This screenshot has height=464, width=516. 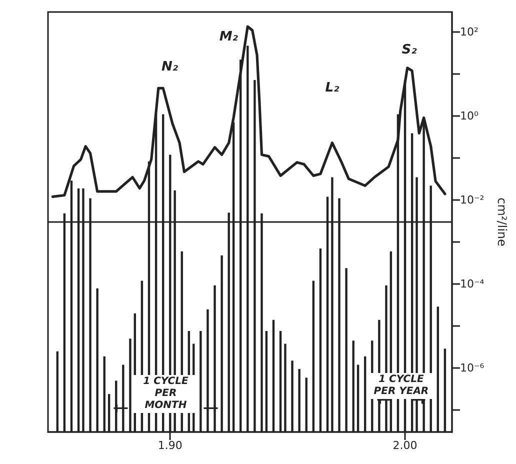 What do you see at coordinates (469, 116) in the screenshot?
I see `y2-tick-label: 10⁰` at bounding box center [469, 116].